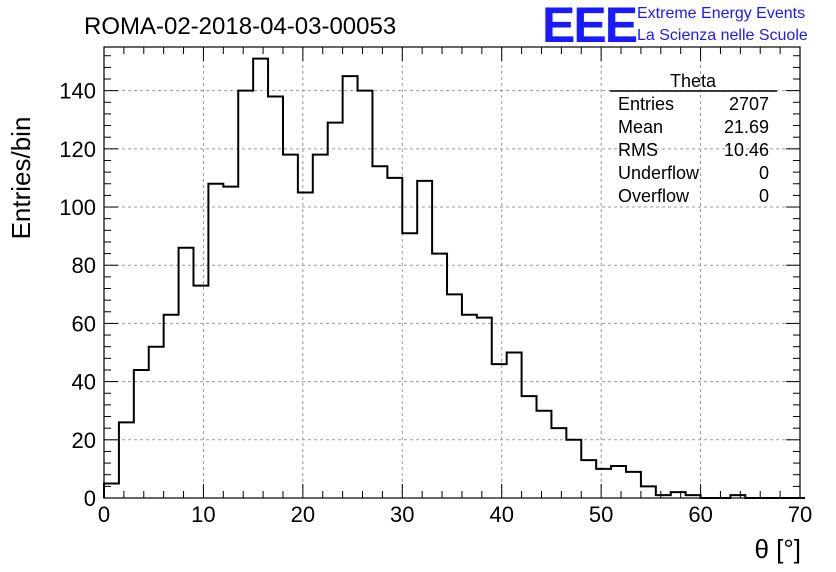 The image size is (836, 572). What do you see at coordinates (501, 514) in the screenshot?
I see `x-tick-label: 40` at bounding box center [501, 514].